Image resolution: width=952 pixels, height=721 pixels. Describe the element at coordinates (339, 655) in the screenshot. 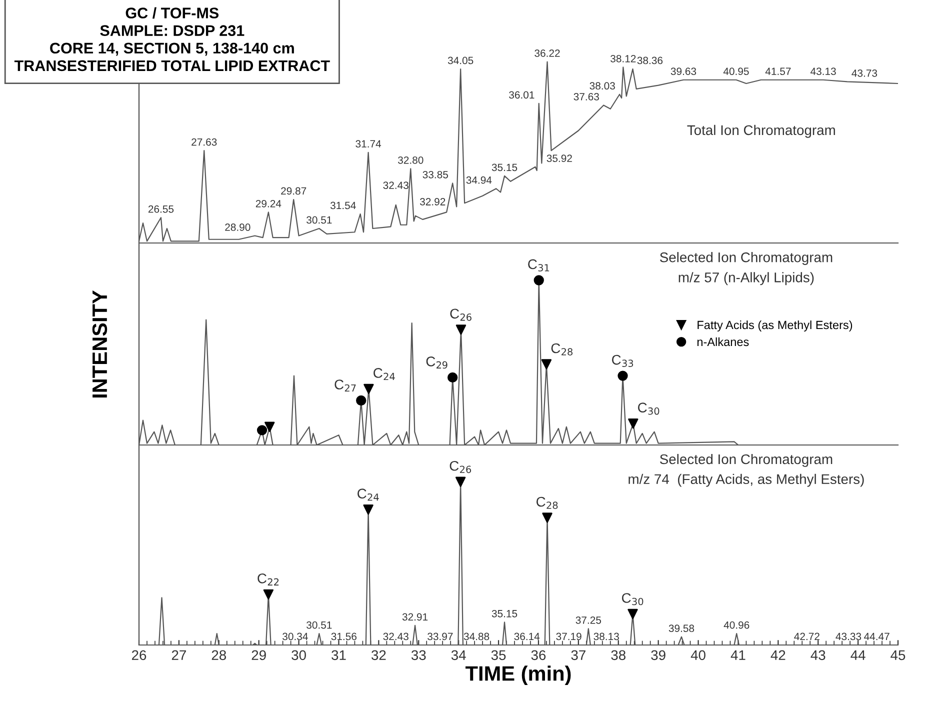

I see `x-tick-label: 31` at that location.